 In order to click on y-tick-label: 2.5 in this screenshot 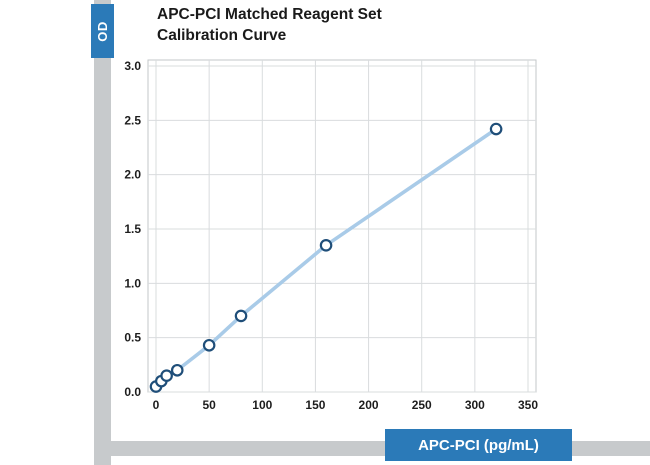, I will do `click(132, 120)`.